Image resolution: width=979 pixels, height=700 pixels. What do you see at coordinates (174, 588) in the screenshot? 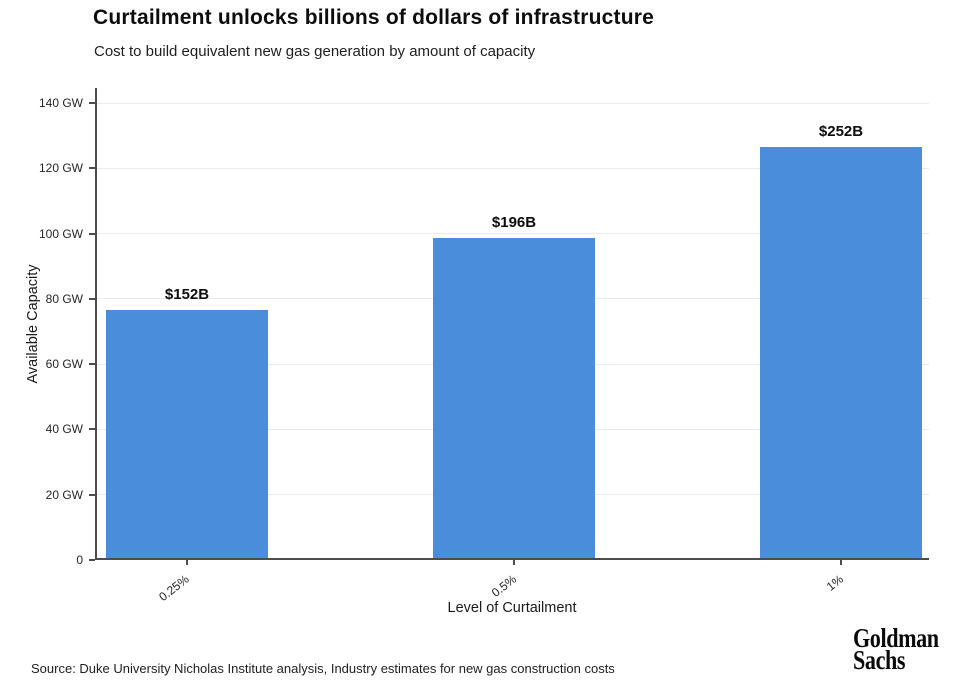
I see `x-tick-label-0.25%: 0.25%` at bounding box center [174, 588].